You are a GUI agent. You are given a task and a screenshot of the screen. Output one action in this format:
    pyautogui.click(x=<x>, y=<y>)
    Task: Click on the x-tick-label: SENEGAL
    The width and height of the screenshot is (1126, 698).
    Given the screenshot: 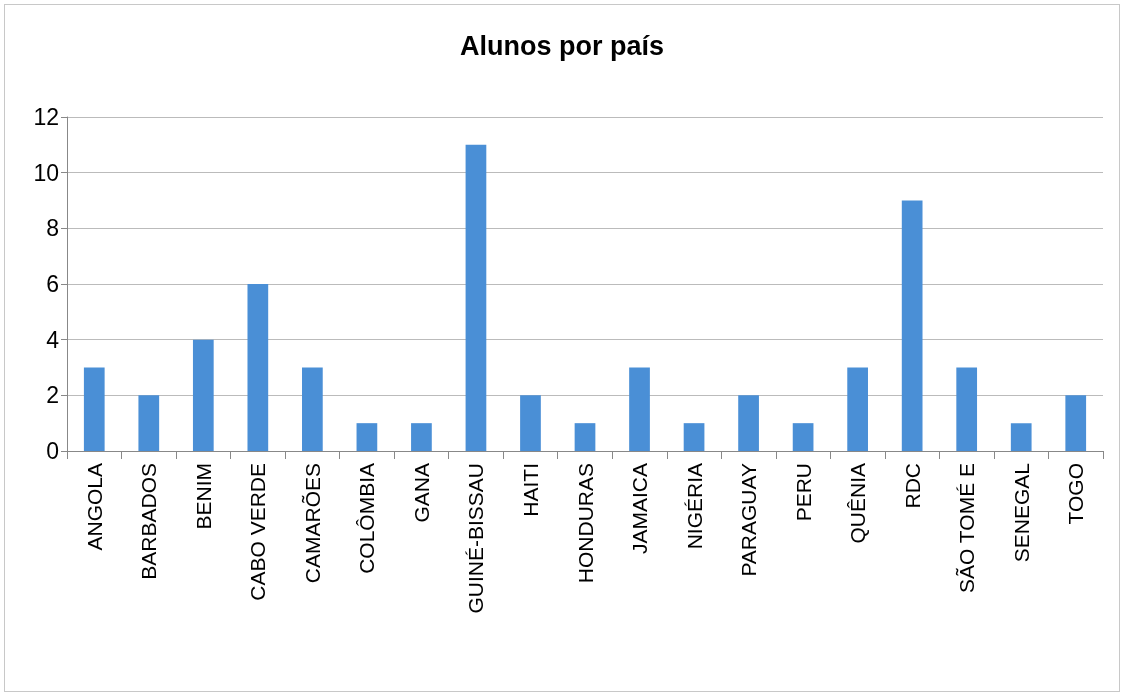 What is the action you would take?
    pyautogui.click(x=1021, y=513)
    